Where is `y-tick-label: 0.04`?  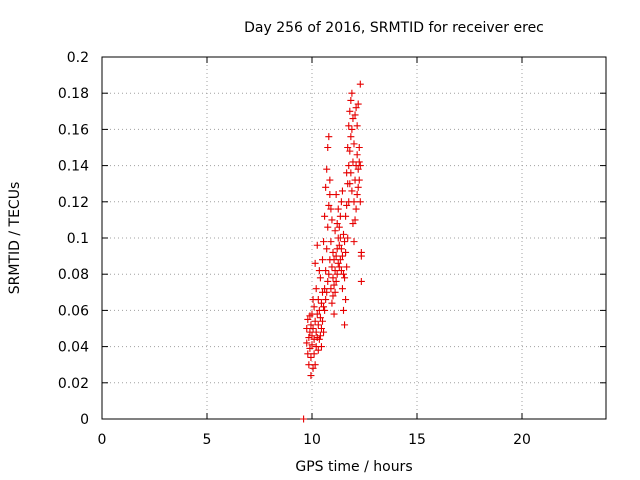
y-tick-label: 0.04 is located at coordinates (73, 348).